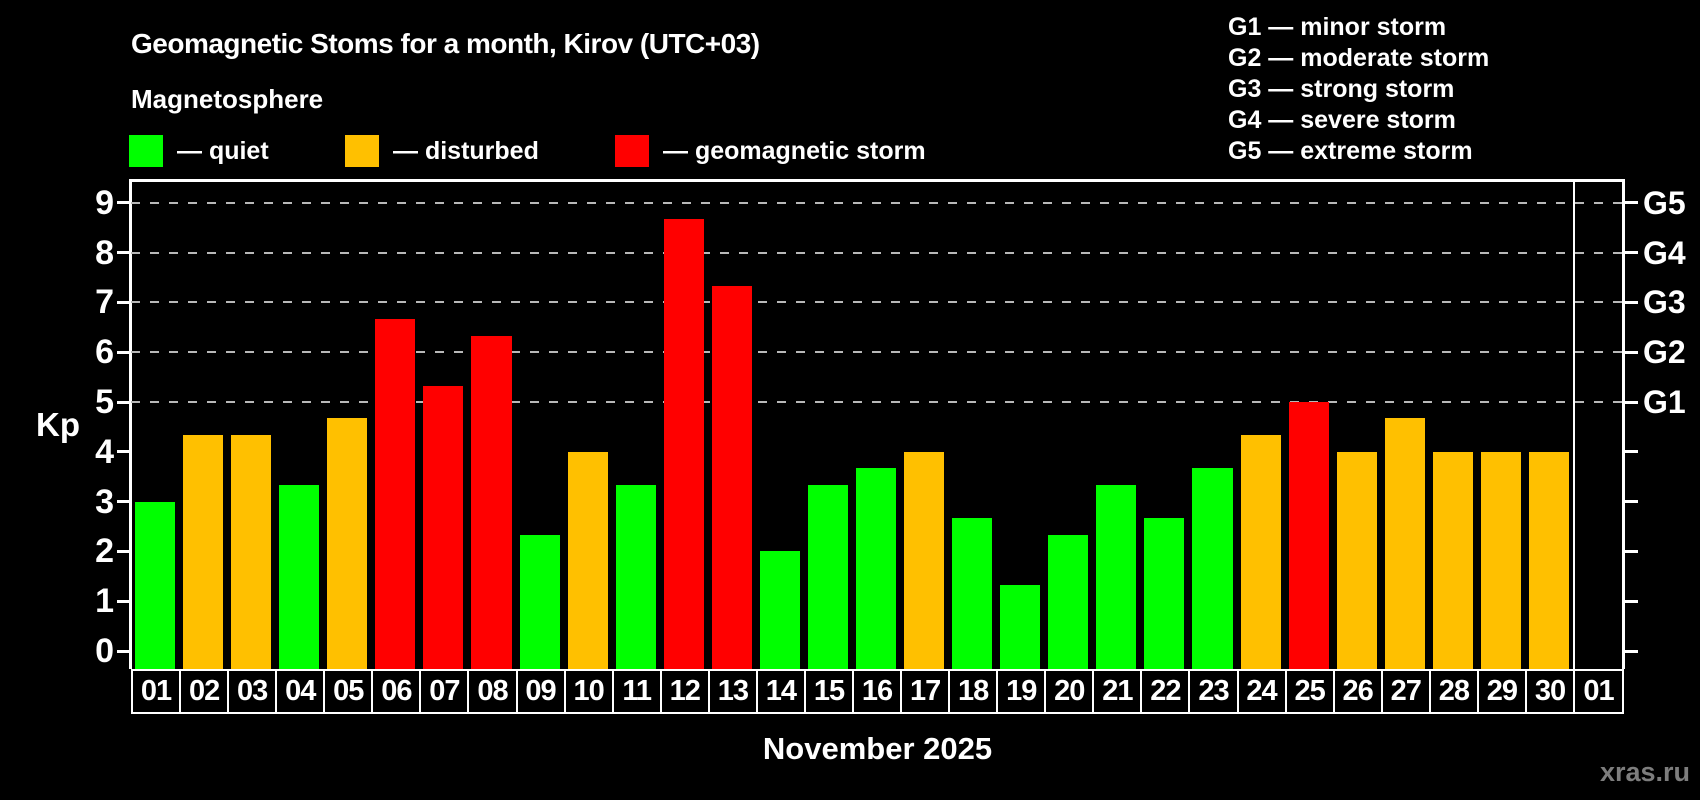  Describe the element at coordinates (1452, 691) in the screenshot. I see `day-label-28: 28` at that location.